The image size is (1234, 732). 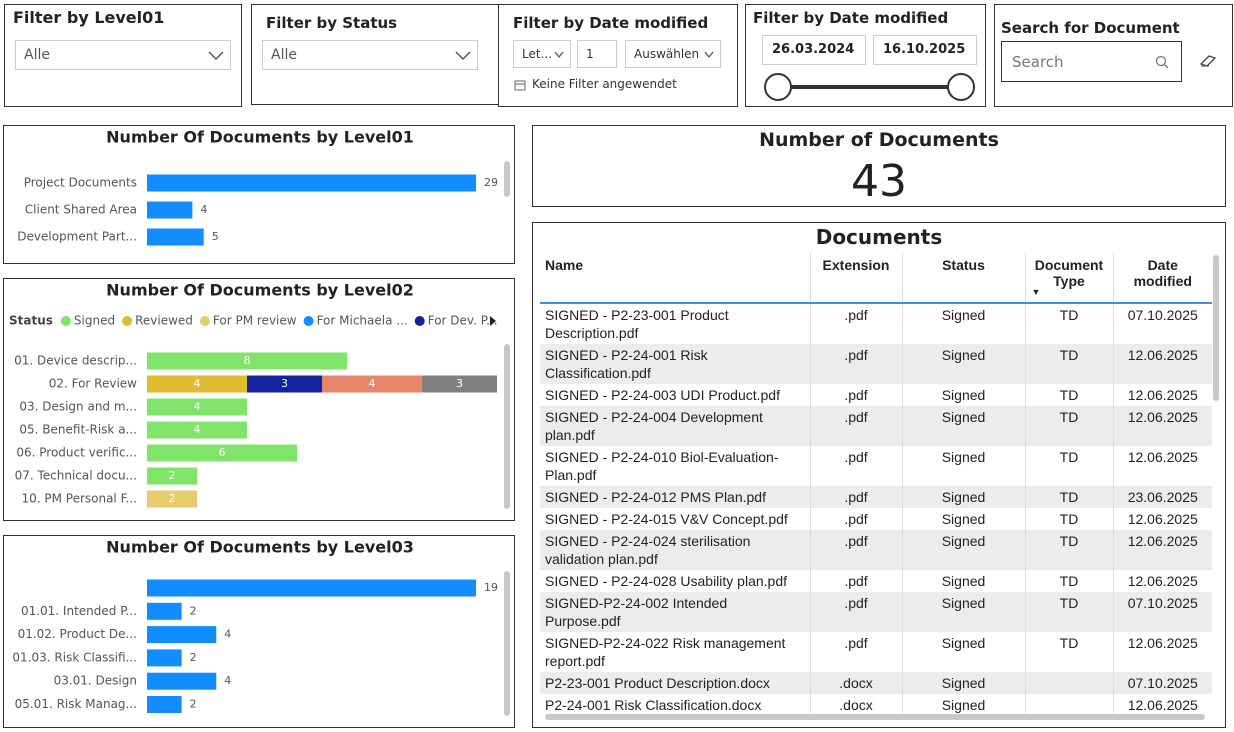 What do you see at coordinates (856, 278) in the screenshot?
I see `column-header: Extension` at bounding box center [856, 278].